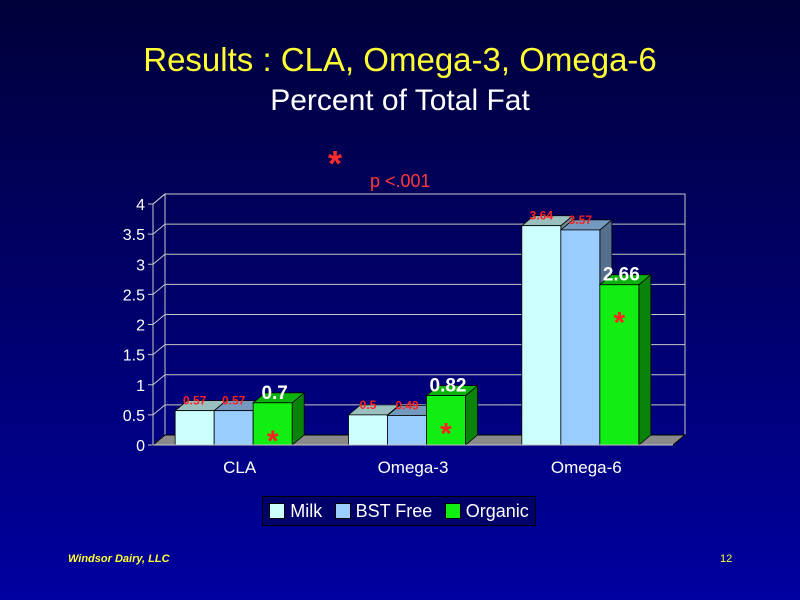  Describe the element at coordinates (394, 510) in the screenshot. I see `legend-label-bst-free: BST Free` at that location.